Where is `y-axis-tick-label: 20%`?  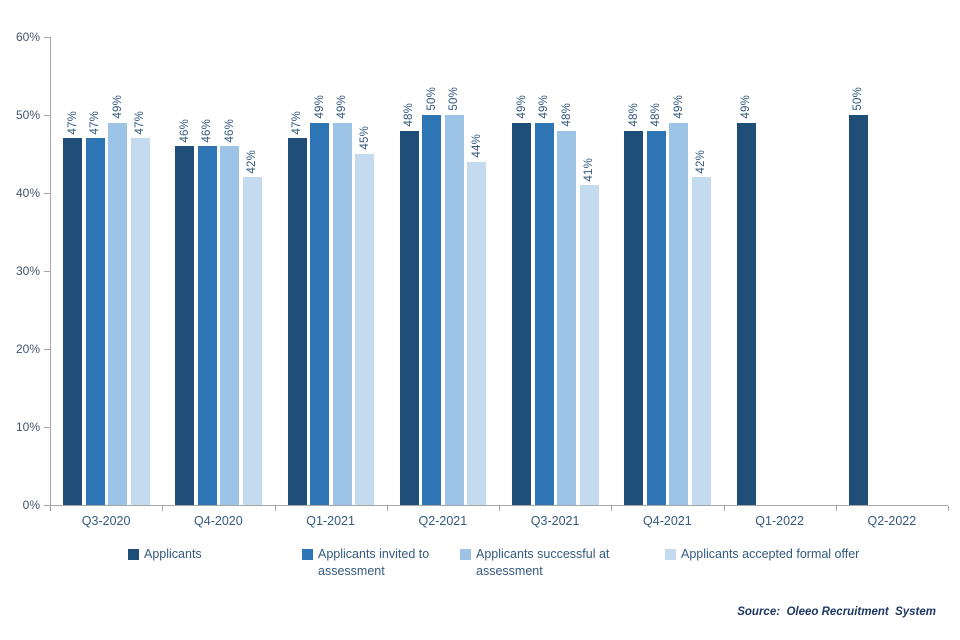
y-axis-tick-label: 20% is located at coordinates (27, 349).